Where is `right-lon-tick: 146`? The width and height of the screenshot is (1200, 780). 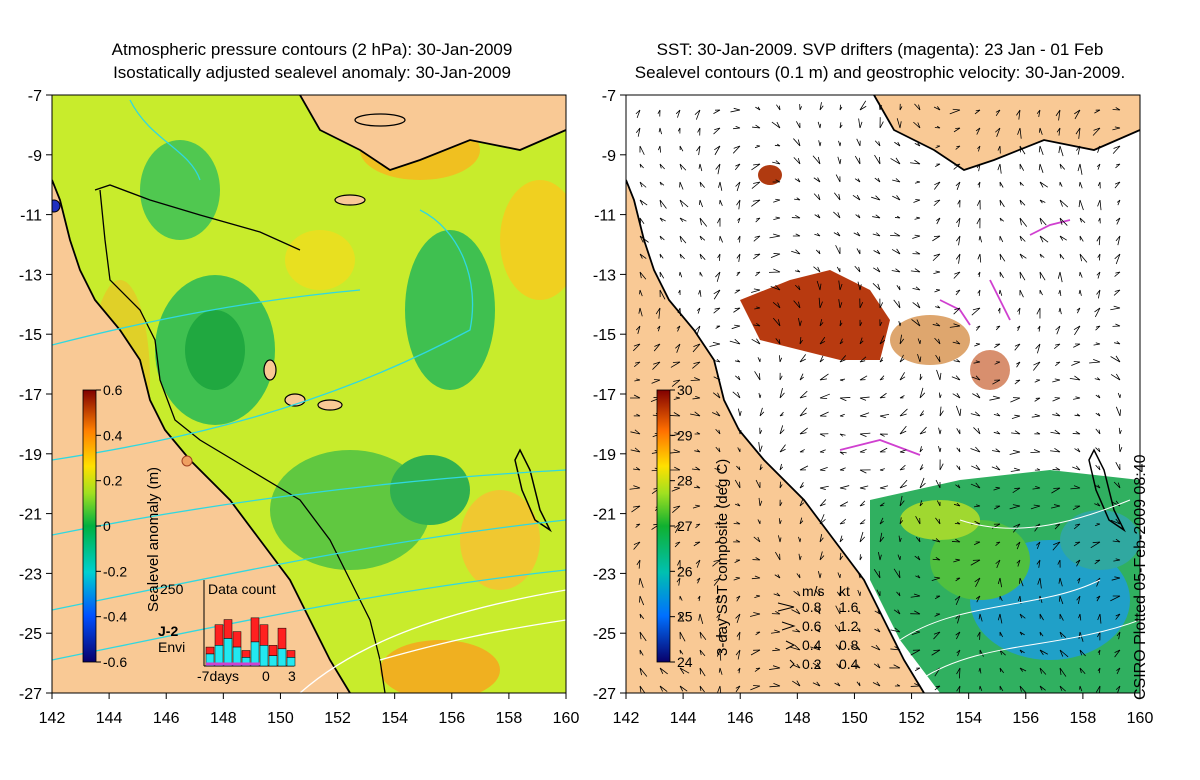 right-lon-tick: 146 is located at coordinates (740, 718).